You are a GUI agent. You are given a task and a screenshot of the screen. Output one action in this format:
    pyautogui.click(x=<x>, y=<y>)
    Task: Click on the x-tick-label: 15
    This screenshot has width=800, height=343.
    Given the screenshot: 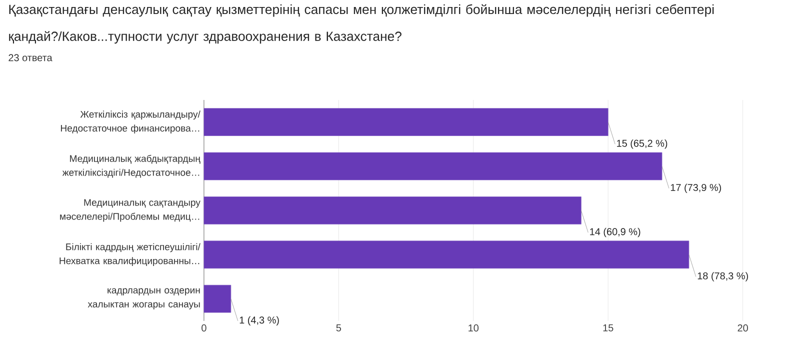 What is the action you would take?
    pyautogui.click(x=608, y=328)
    